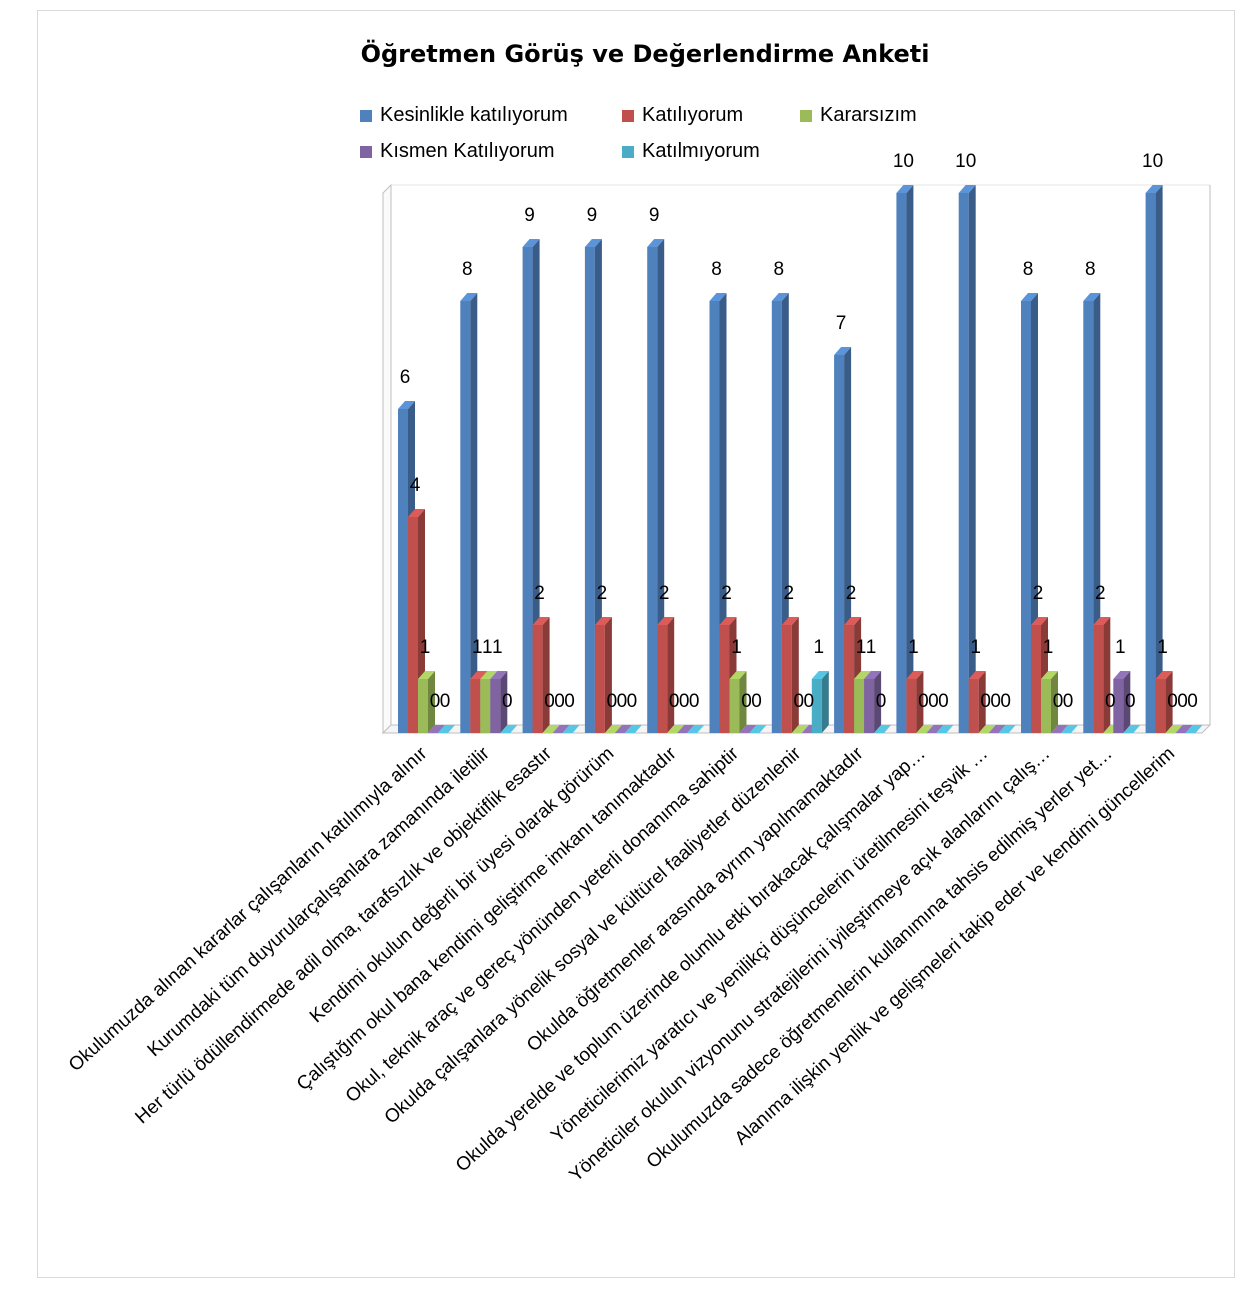  I want to click on legend-item: Katılıyorum, so click(682, 115).